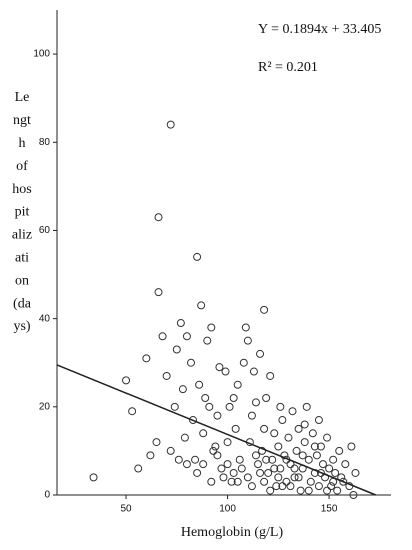 The height and width of the screenshot is (550, 412). What do you see at coordinates (232, 532) in the screenshot?
I see `x-axis-label: Hemoglobin (g/L)` at bounding box center [232, 532].